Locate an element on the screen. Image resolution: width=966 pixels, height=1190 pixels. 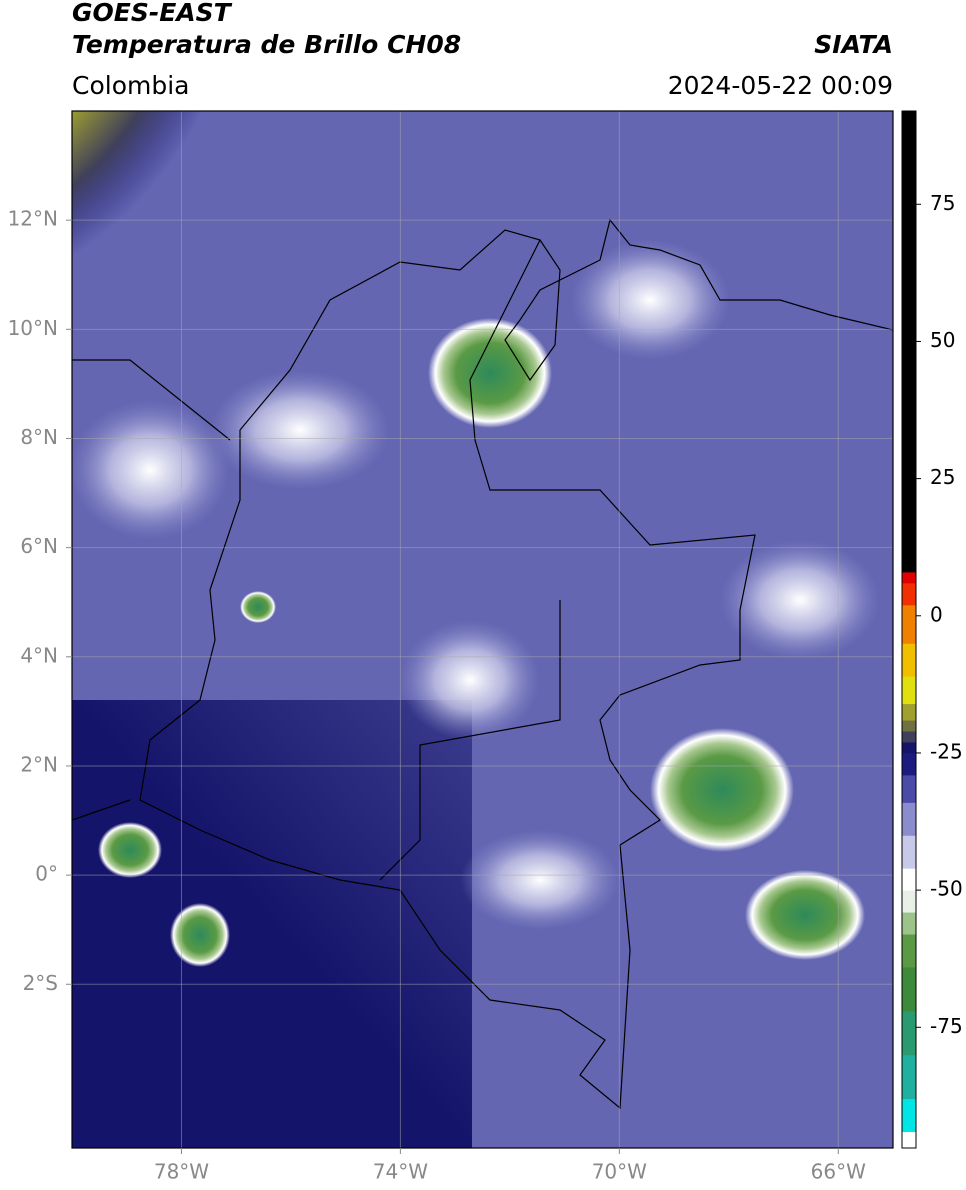
colorbar-tick-label: -75 is located at coordinates (946, 1026).